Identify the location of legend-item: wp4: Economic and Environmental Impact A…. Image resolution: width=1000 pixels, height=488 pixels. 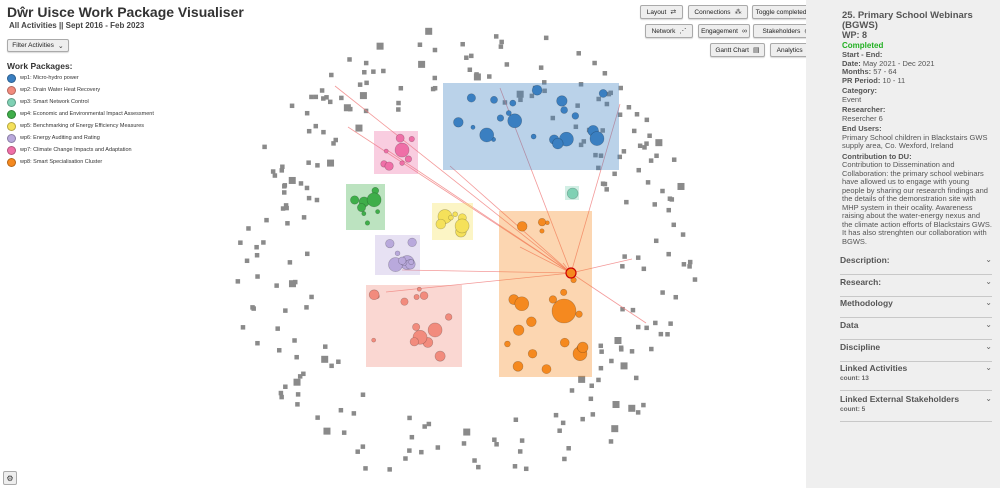
(80, 114).